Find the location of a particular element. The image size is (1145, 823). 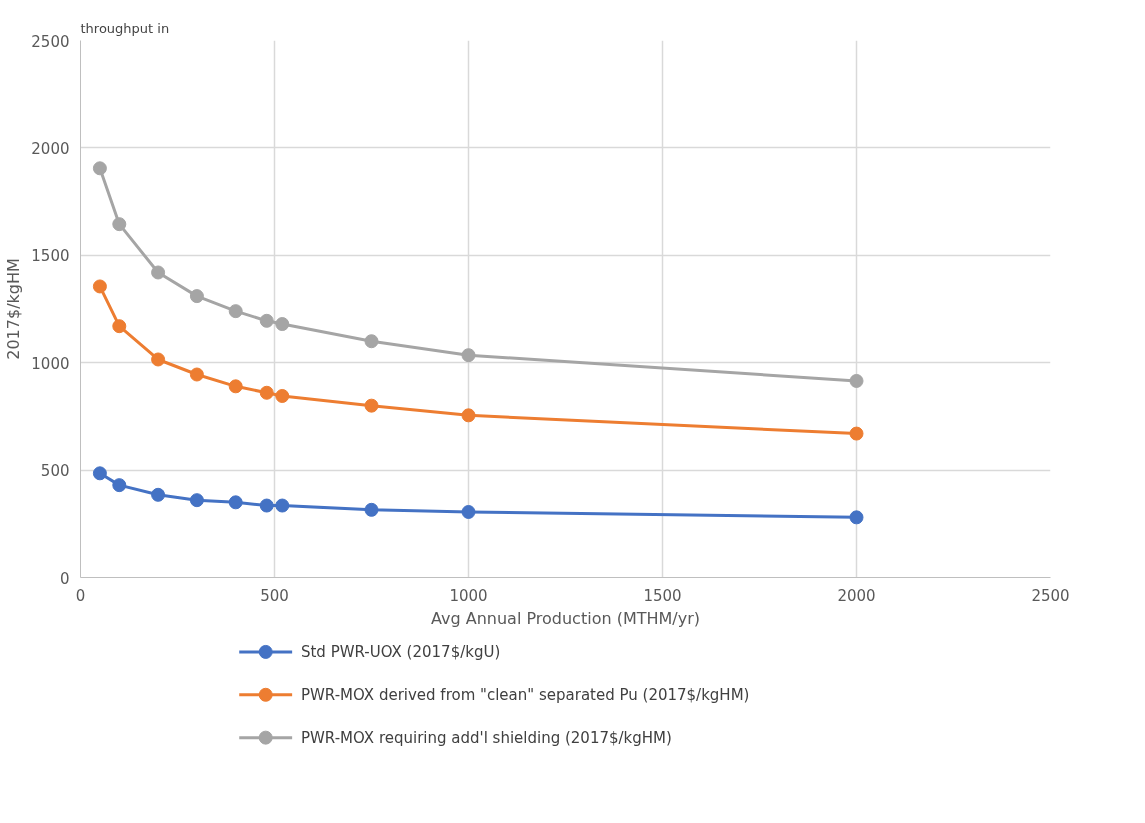

legend-label: Std PWR-UOX (2017$/kgU) is located at coordinates (400, 651).